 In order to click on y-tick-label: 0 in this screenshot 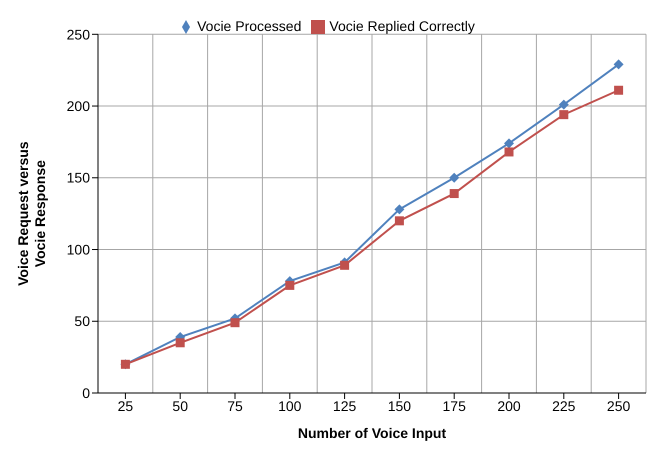, I will do `click(86, 392)`.